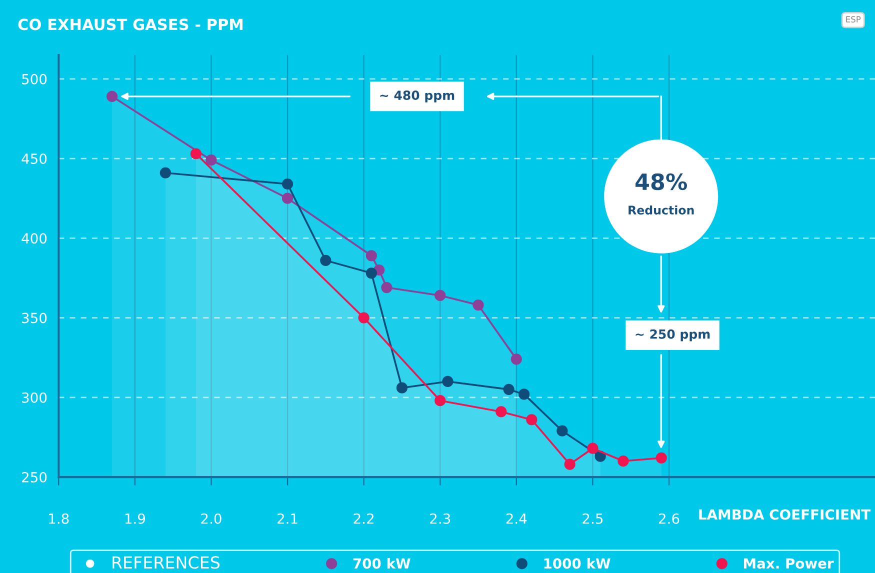 The width and height of the screenshot is (875, 573). Describe the element at coordinates (166, 562) in the screenshot. I see `legend-title: REFERENCES` at that location.